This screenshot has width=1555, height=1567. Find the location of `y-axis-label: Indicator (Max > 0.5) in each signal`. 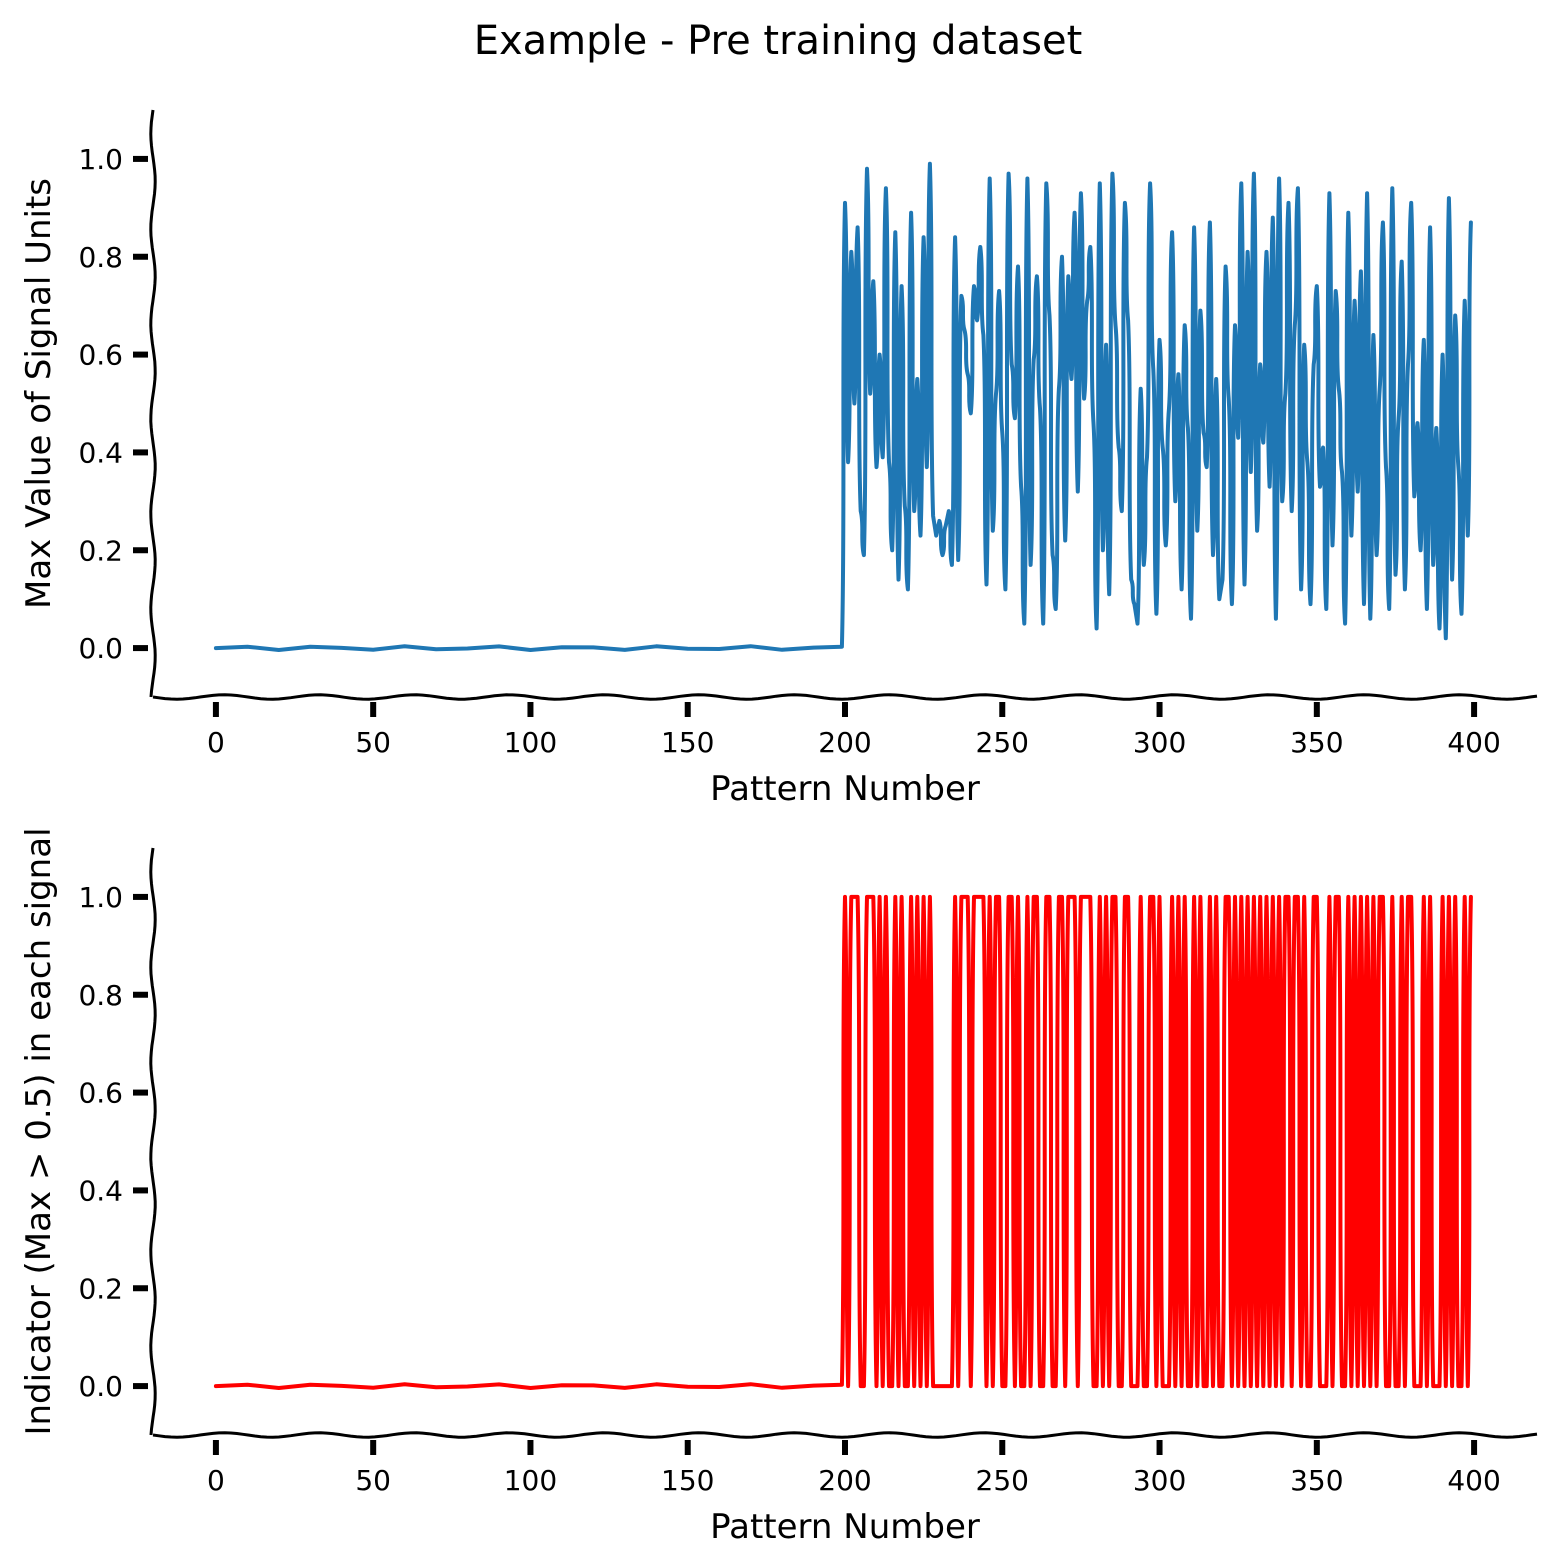

y-axis-label: Indicator (Max > 0.5) in each signal is located at coordinates (39, 1131).